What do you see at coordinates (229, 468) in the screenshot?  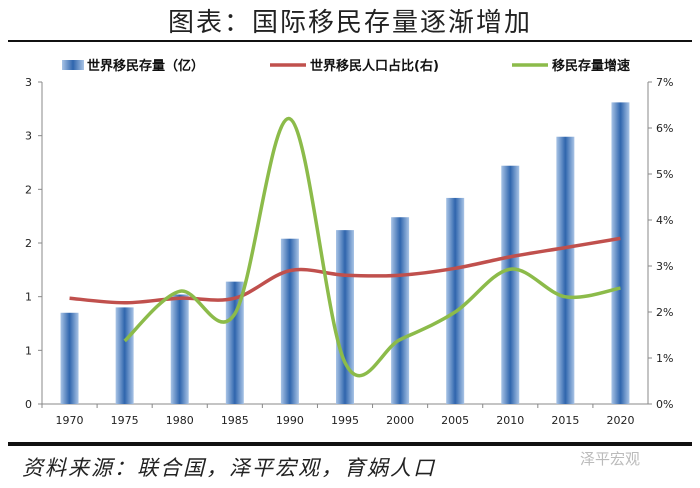 I see `source-note: 资料来源：联合国，泽平宏观，育娲人口` at bounding box center [229, 468].